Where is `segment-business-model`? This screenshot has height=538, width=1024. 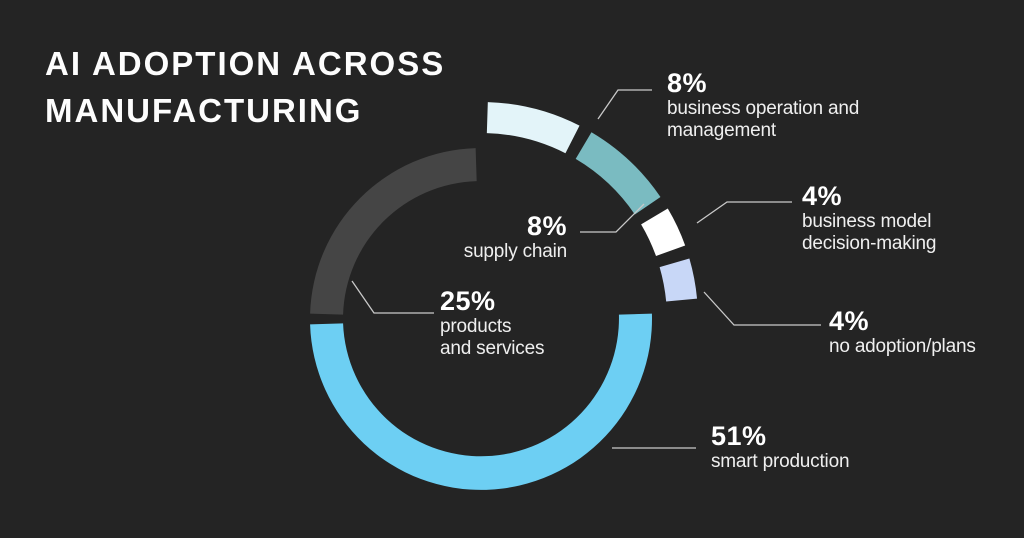
segment-business-model is located at coordinates (663, 232).